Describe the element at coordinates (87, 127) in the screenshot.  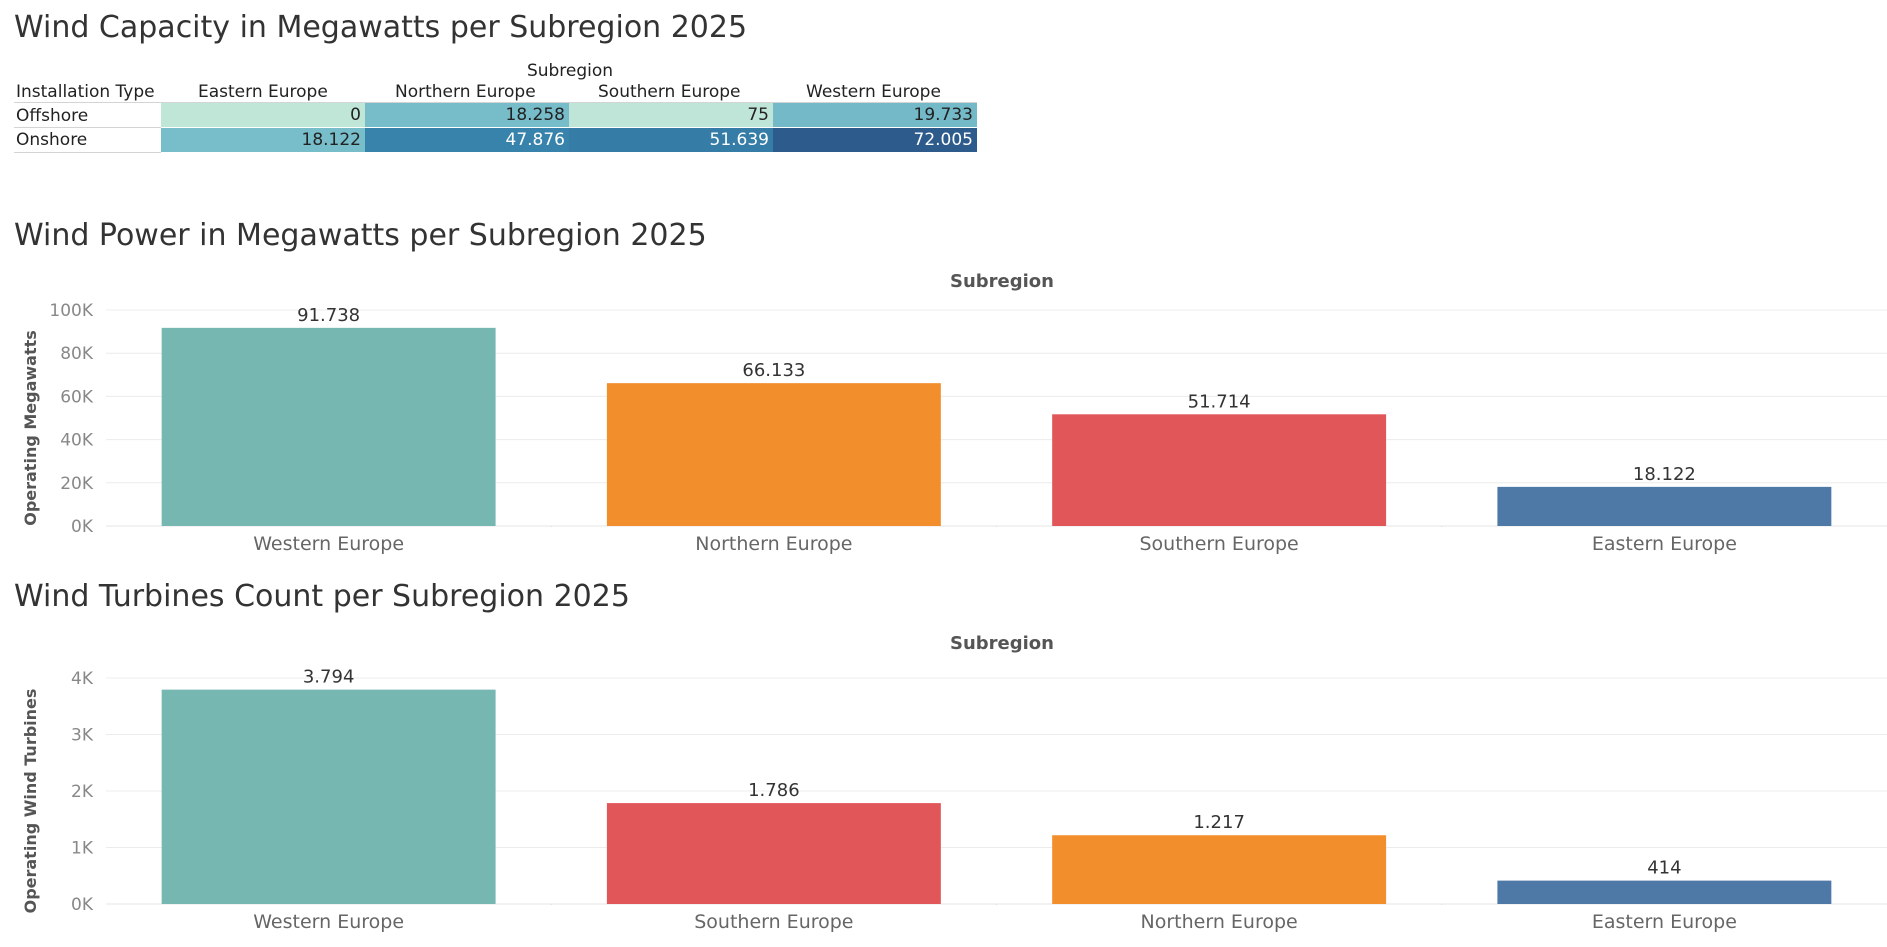
I see `crosstab-divider-mid` at that location.